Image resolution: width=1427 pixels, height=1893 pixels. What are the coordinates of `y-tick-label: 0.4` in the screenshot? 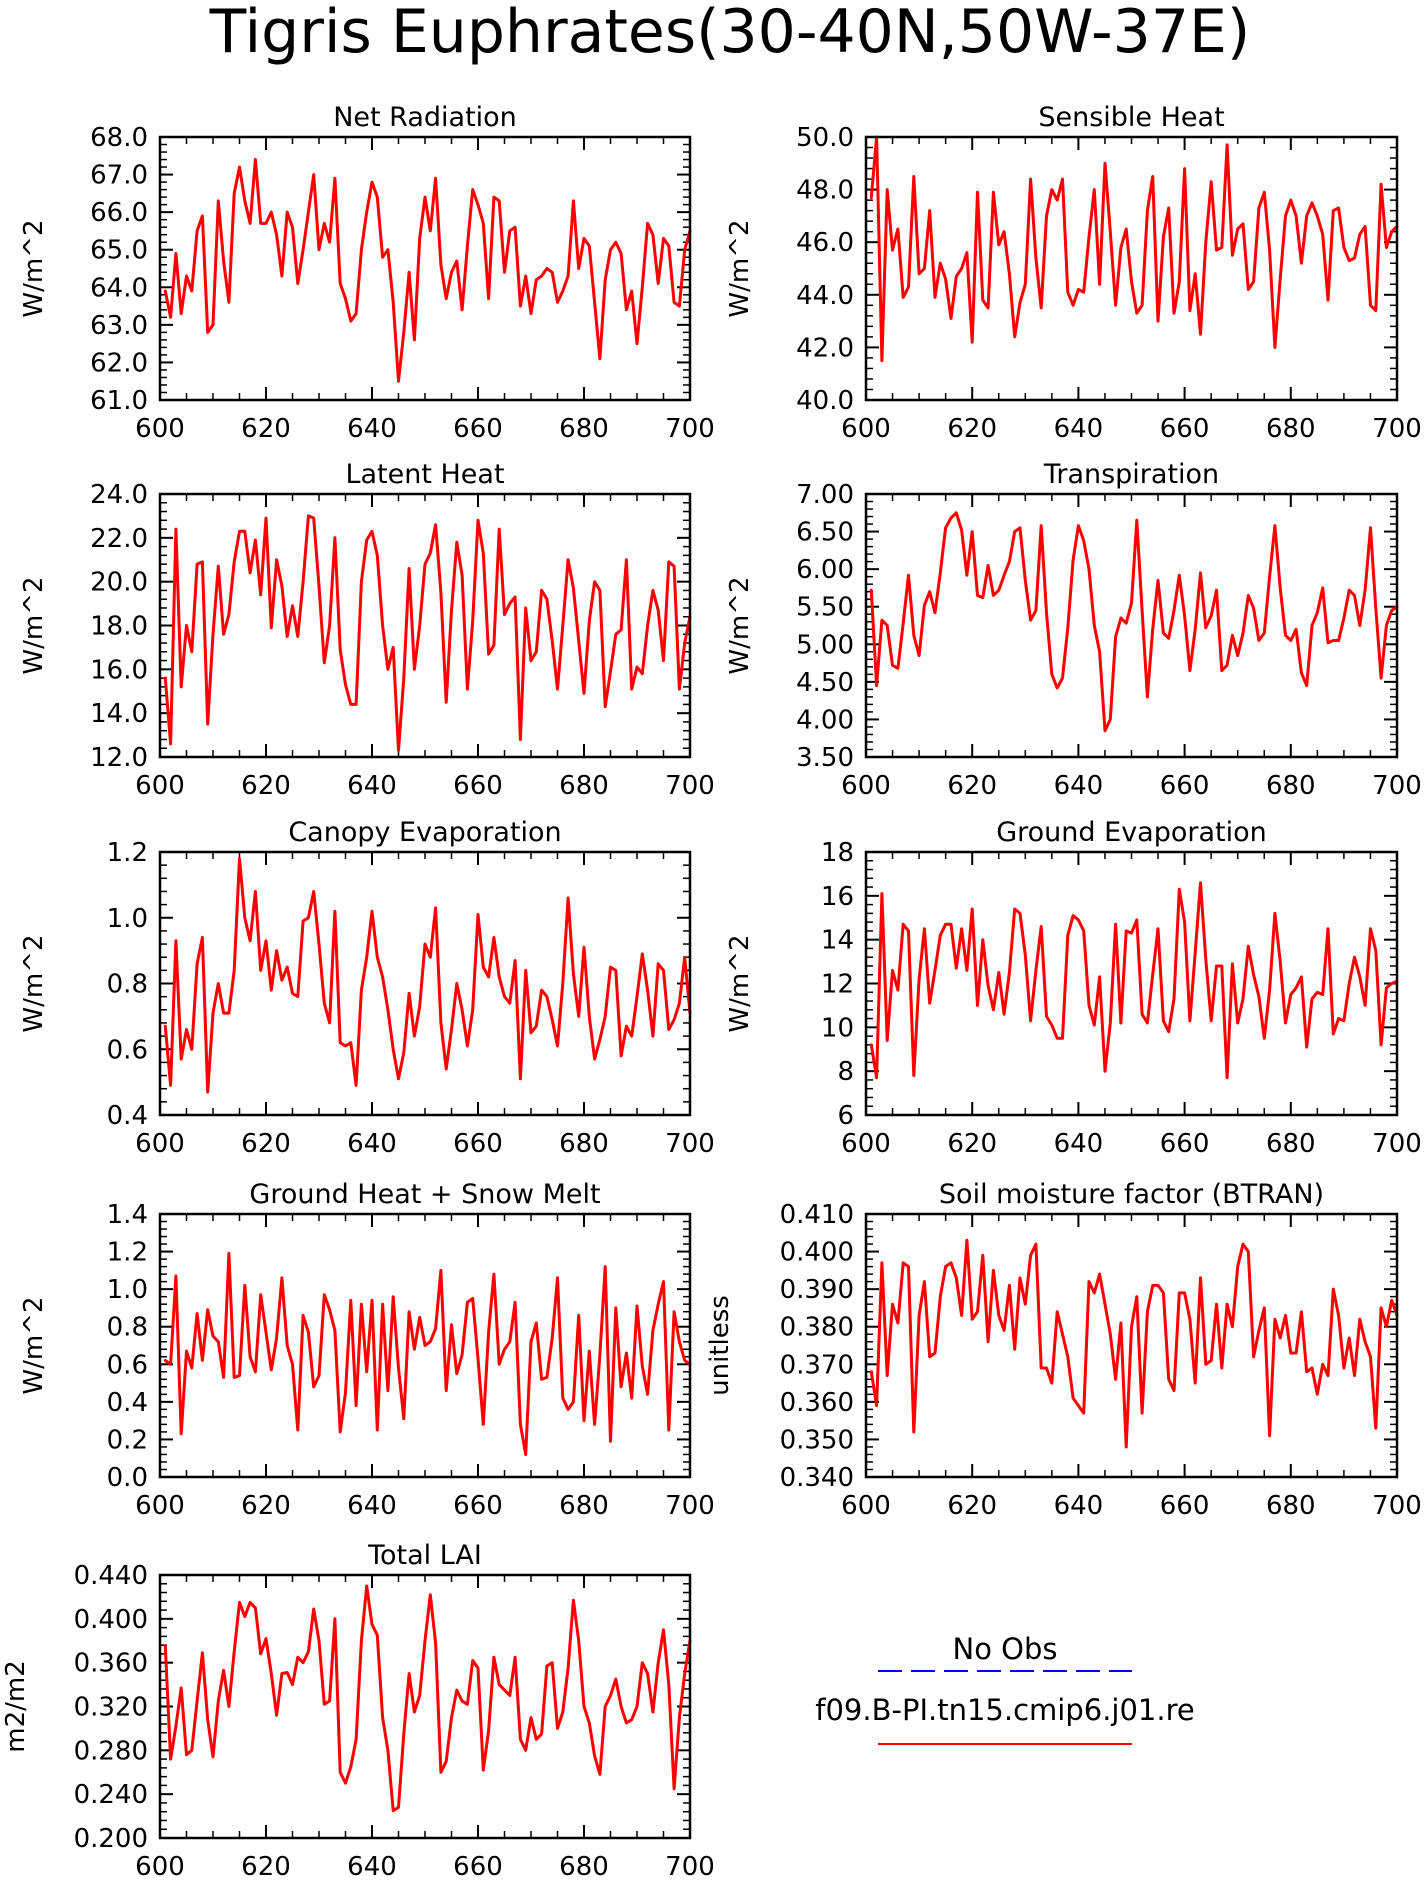 It's located at (127, 1403).